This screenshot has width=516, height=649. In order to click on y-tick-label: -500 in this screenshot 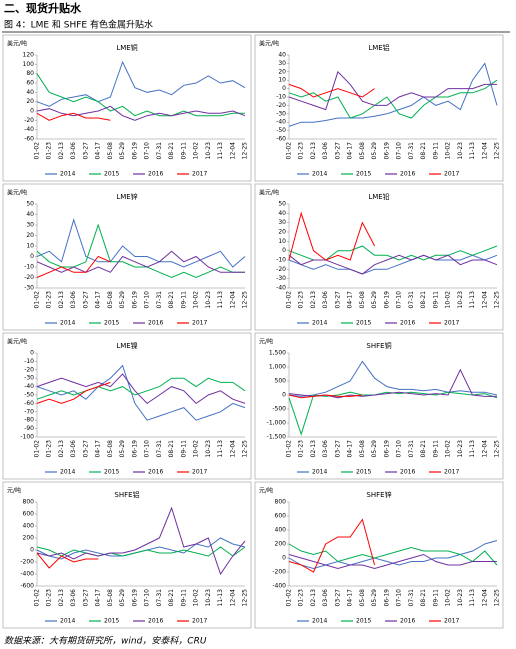, I will do `click(279, 409)`.